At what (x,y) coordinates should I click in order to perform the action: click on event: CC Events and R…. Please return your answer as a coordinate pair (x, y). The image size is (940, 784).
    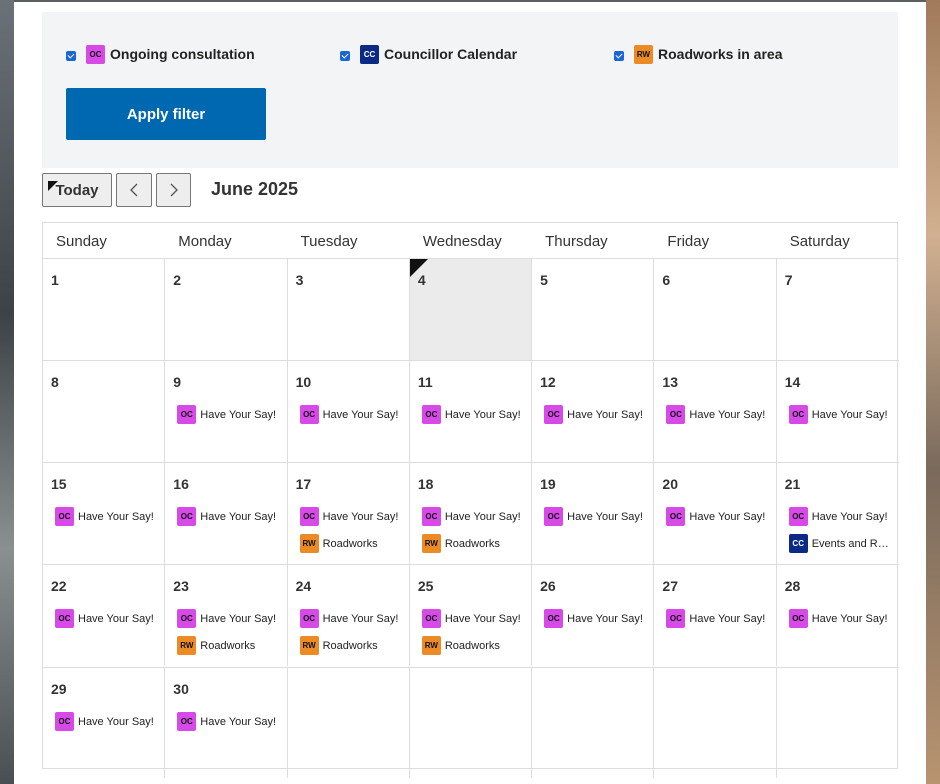
    Looking at the image, I should click on (838, 543).